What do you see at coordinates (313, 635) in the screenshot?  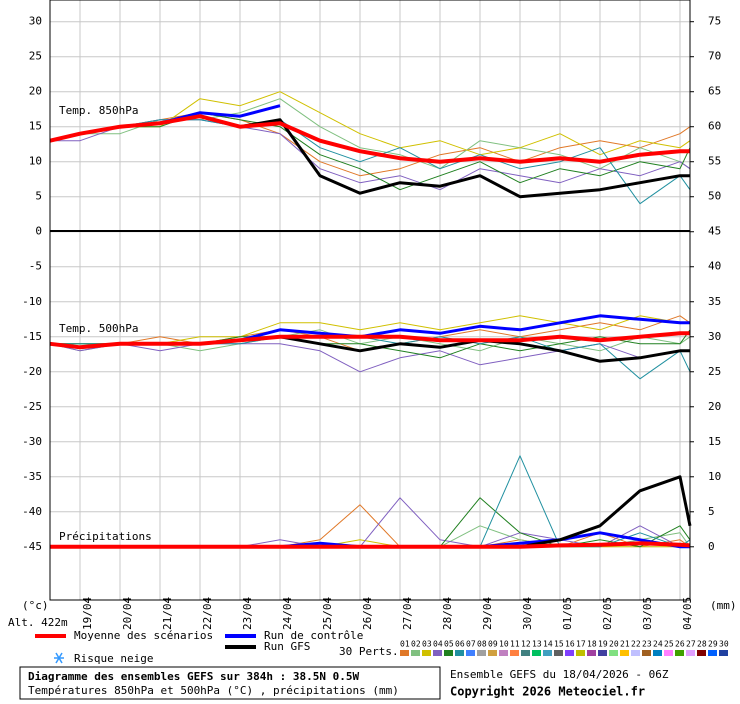 I see `legend-label: Run de contrôle` at bounding box center [313, 635].